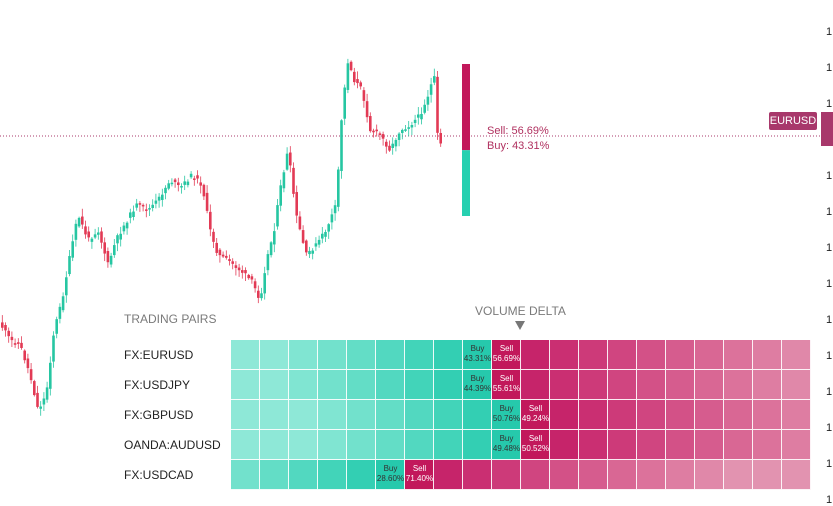  Describe the element at coordinates (518, 131) in the screenshot. I see `sell-percent-label: Sell: 56.69%` at that location.